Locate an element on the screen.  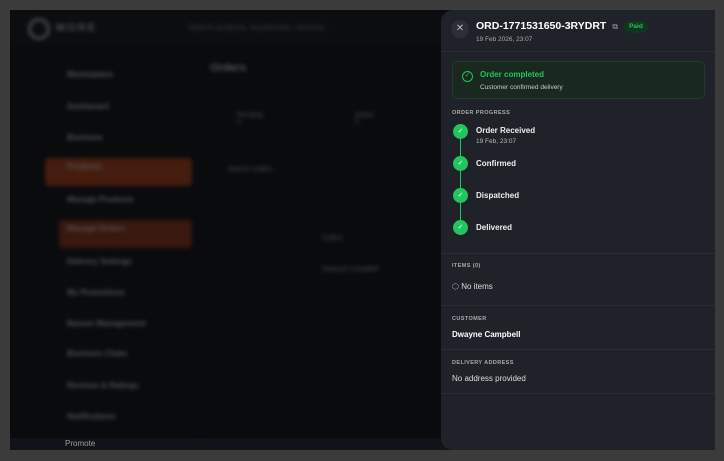
step-label: Delivered is located at coordinates (494, 227).